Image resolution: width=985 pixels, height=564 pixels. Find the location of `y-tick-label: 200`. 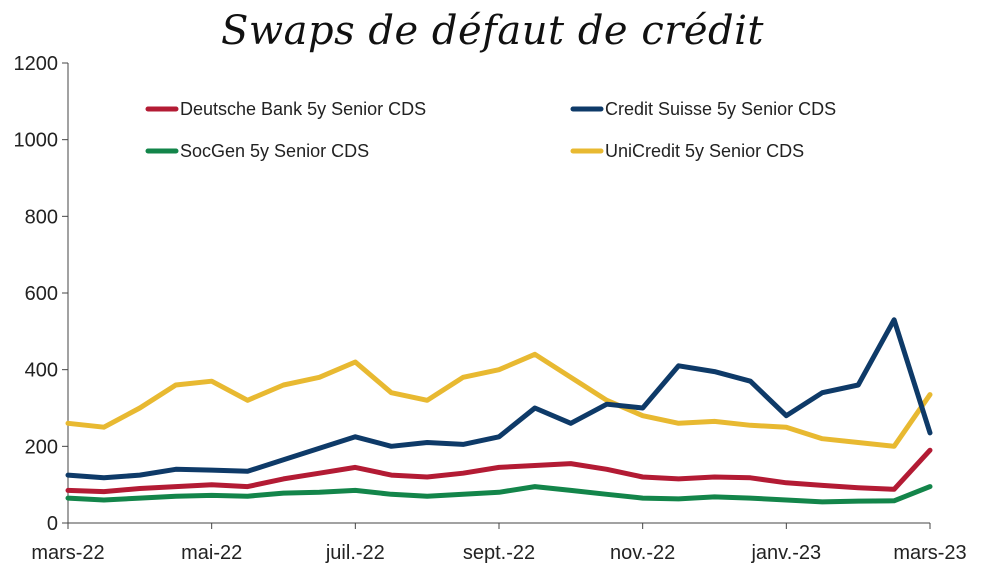

y-tick-label: 200 is located at coordinates (41, 447).